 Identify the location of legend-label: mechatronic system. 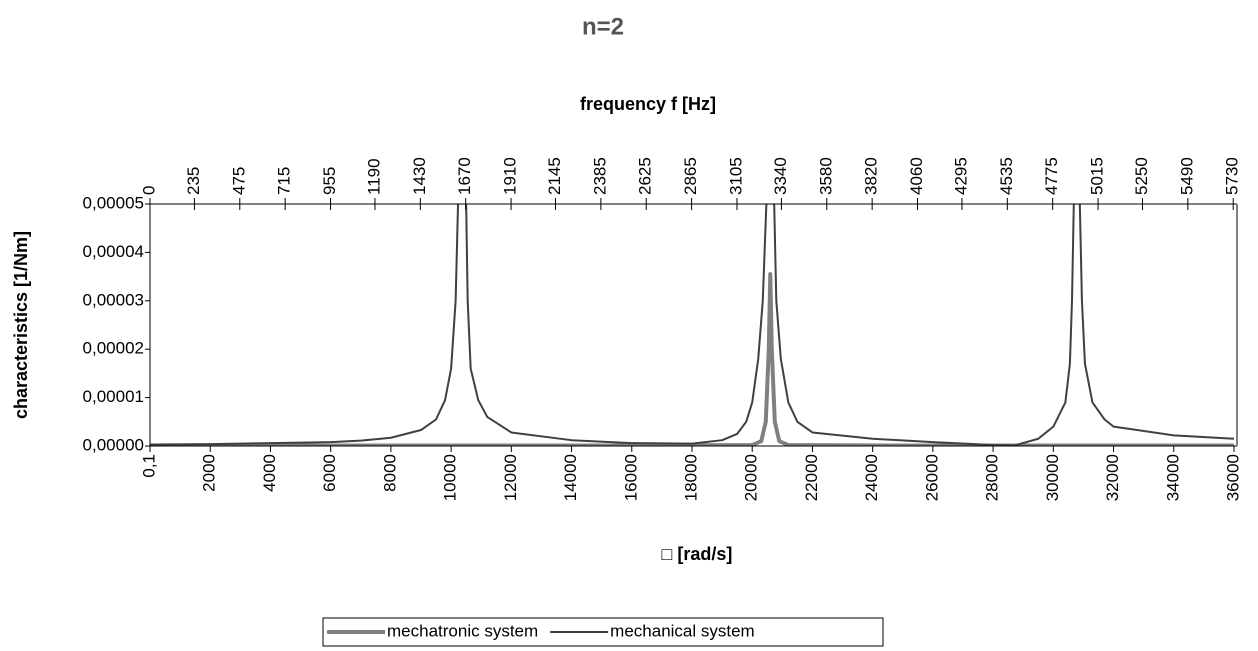
(462, 630).